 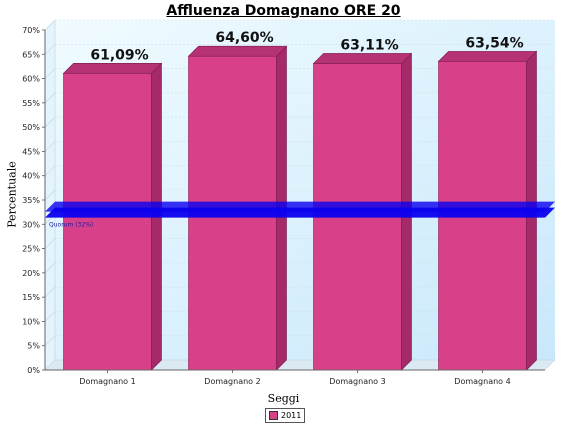 I want to click on chart-title: Affluenza Domagnano ORE 20, so click(x=283, y=11).